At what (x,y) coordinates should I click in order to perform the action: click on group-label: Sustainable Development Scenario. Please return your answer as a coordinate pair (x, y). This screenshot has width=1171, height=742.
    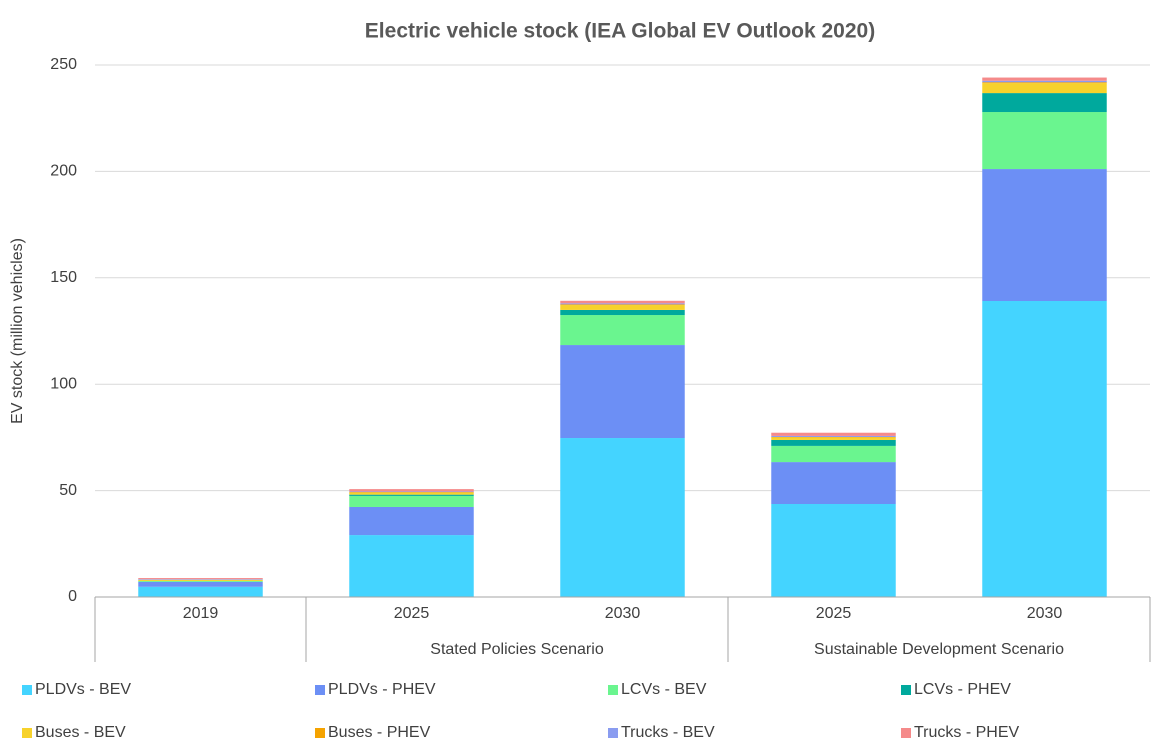
    Looking at the image, I should click on (939, 649).